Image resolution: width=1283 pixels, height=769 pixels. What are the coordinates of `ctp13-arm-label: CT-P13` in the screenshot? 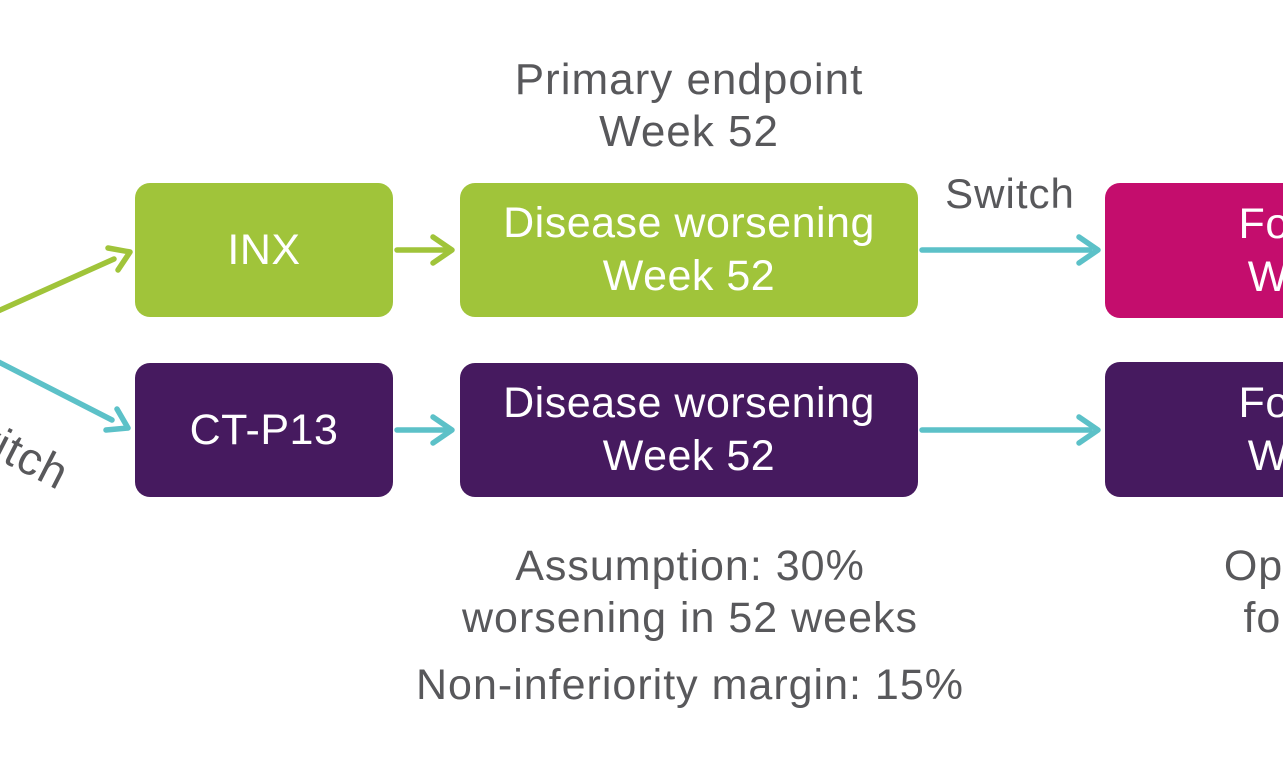 It's located at (264, 429).